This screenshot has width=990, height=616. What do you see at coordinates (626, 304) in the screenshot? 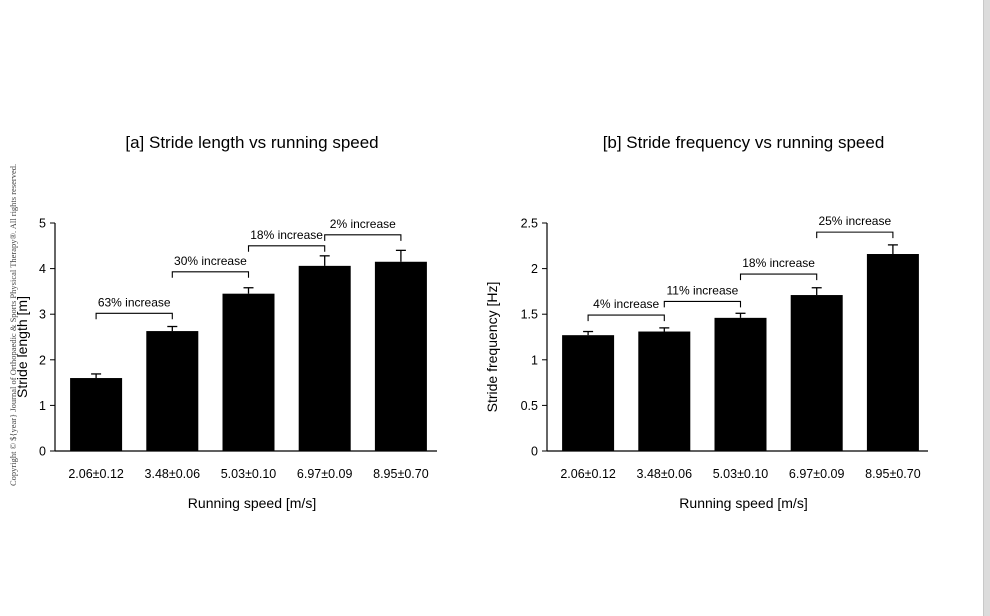
I see `annotation-label: 4% increase` at bounding box center [626, 304].